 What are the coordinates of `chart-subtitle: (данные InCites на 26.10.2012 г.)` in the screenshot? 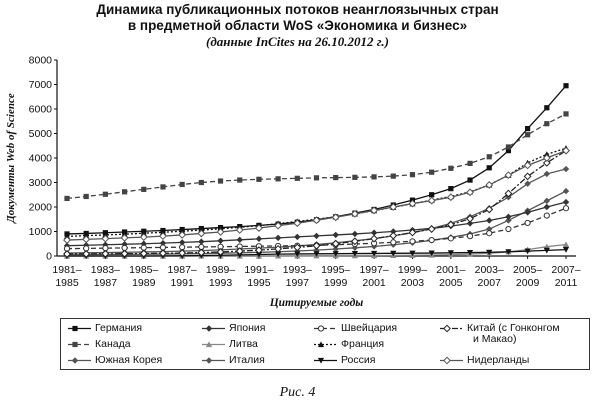 It's located at (297, 41).